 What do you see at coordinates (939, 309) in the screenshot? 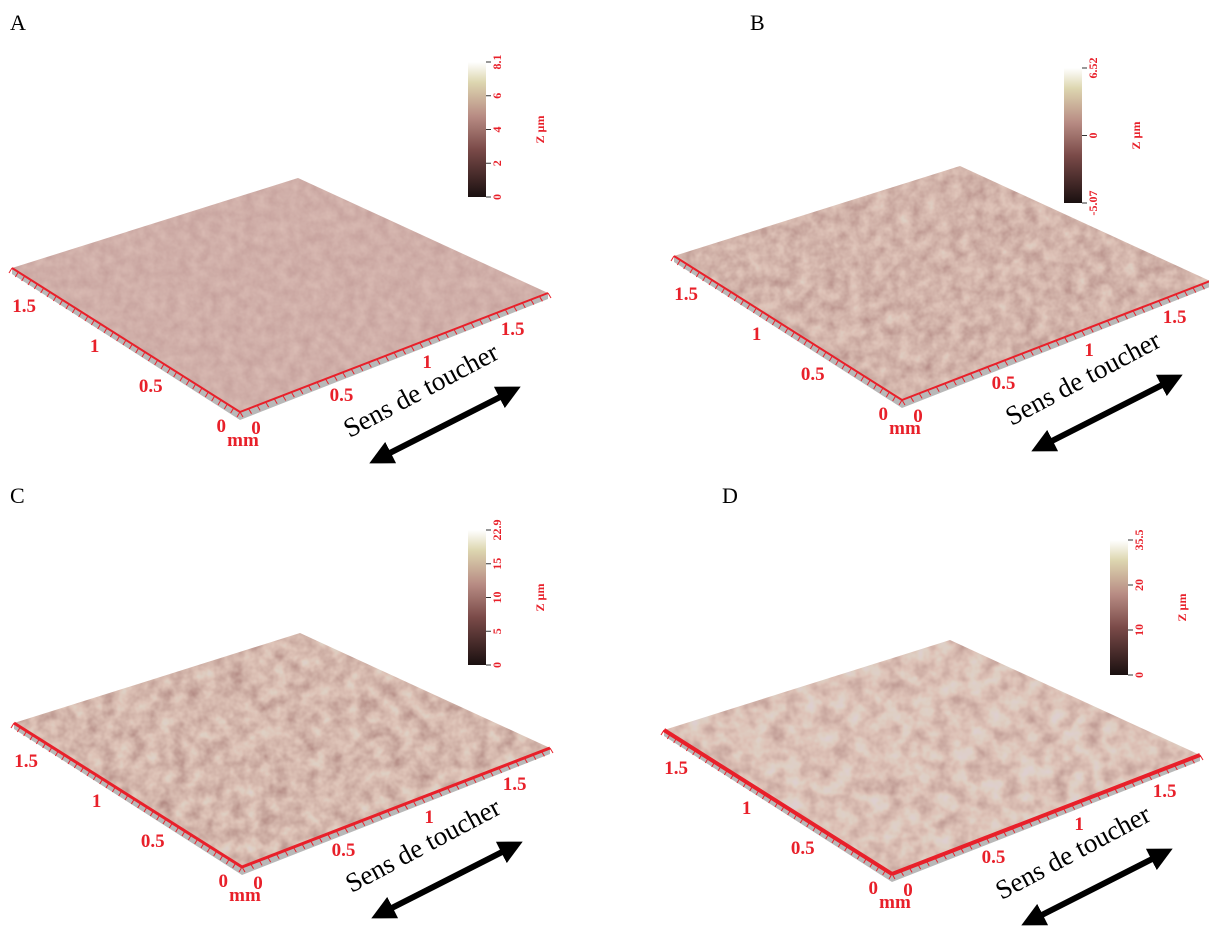
I see `surface-panel: 00.511.500.511.5mm Sens de toucher` at bounding box center [939, 309].